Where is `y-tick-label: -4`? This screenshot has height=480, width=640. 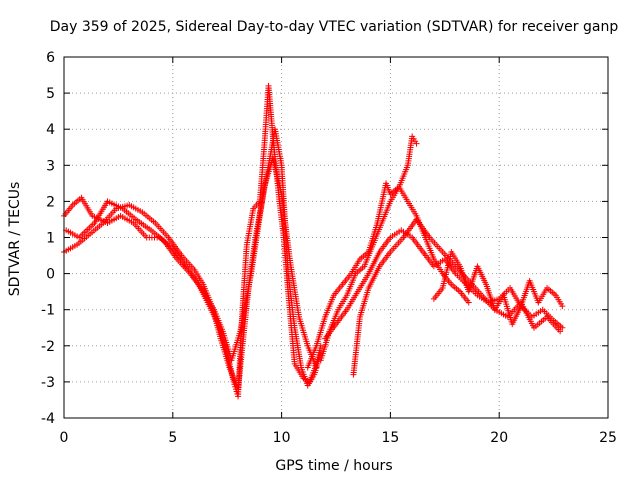
y-tick-label: -4 is located at coordinates (48, 419).